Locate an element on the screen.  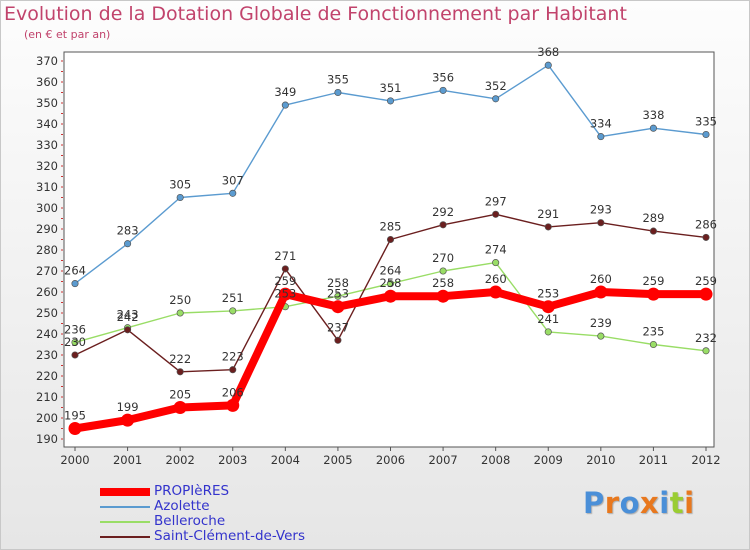
y-tick-label: 210 is located at coordinates (47, 397).